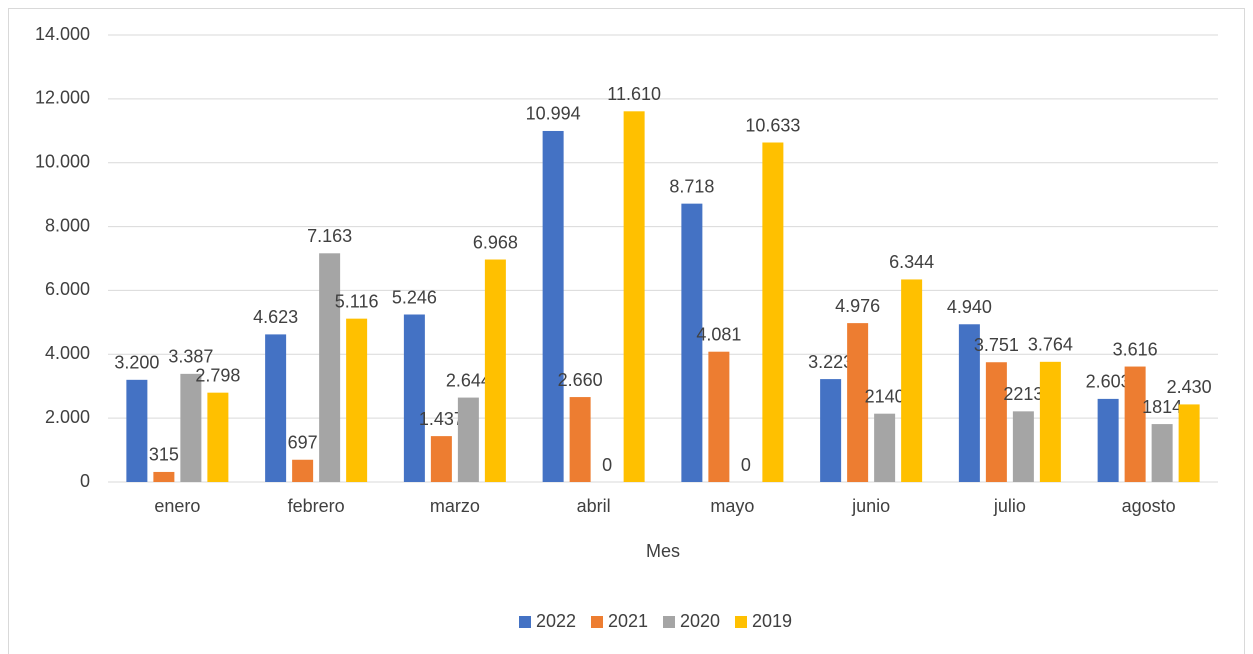 This screenshot has width=1253, height=654. What do you see at coordinates (316, 506) in the screenshot?
I see `x-tick-label: febrero` at bounding box center [316, 506].